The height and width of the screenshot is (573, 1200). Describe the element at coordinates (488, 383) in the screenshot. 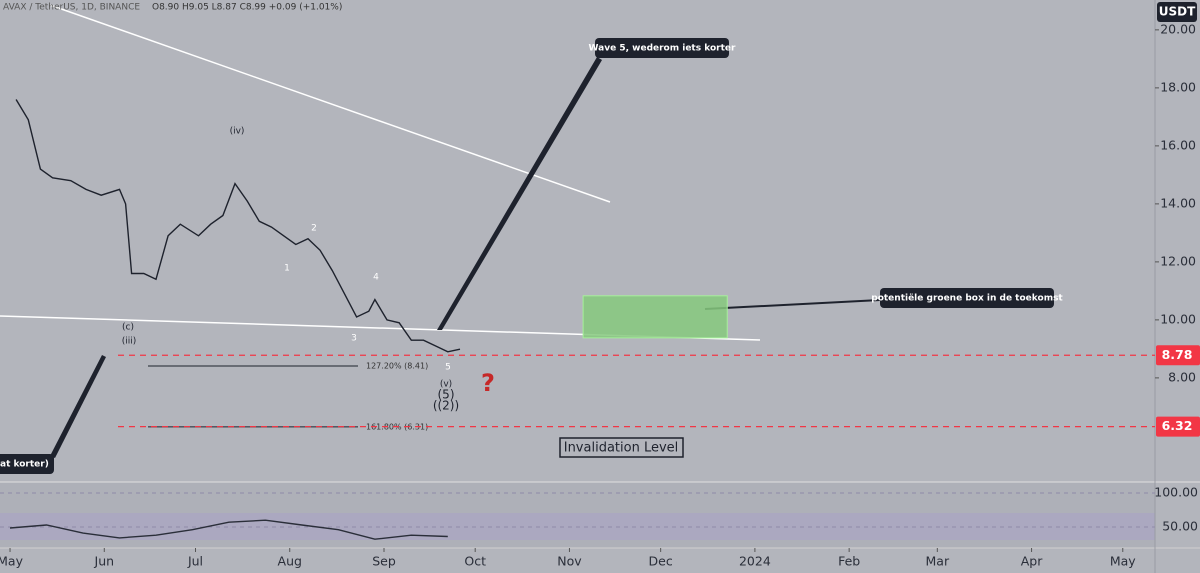

I see `question-mark: ?` at that location.